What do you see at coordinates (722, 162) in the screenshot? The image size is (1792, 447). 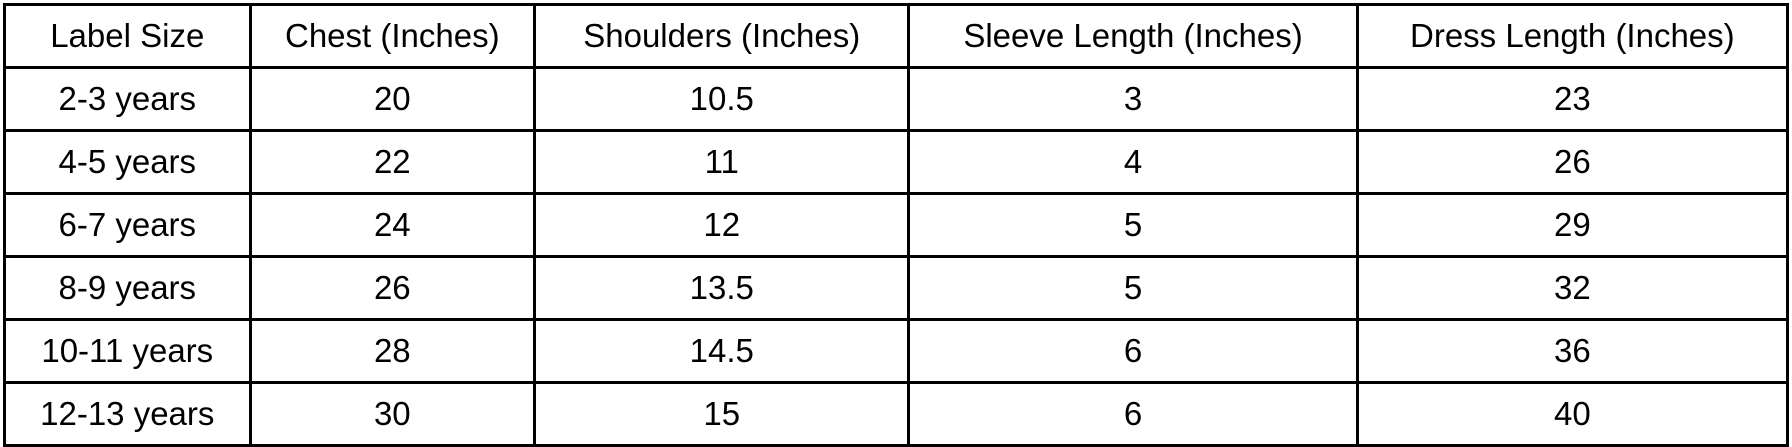 I see `table-cell: 11` at bounding box center [722, 162].